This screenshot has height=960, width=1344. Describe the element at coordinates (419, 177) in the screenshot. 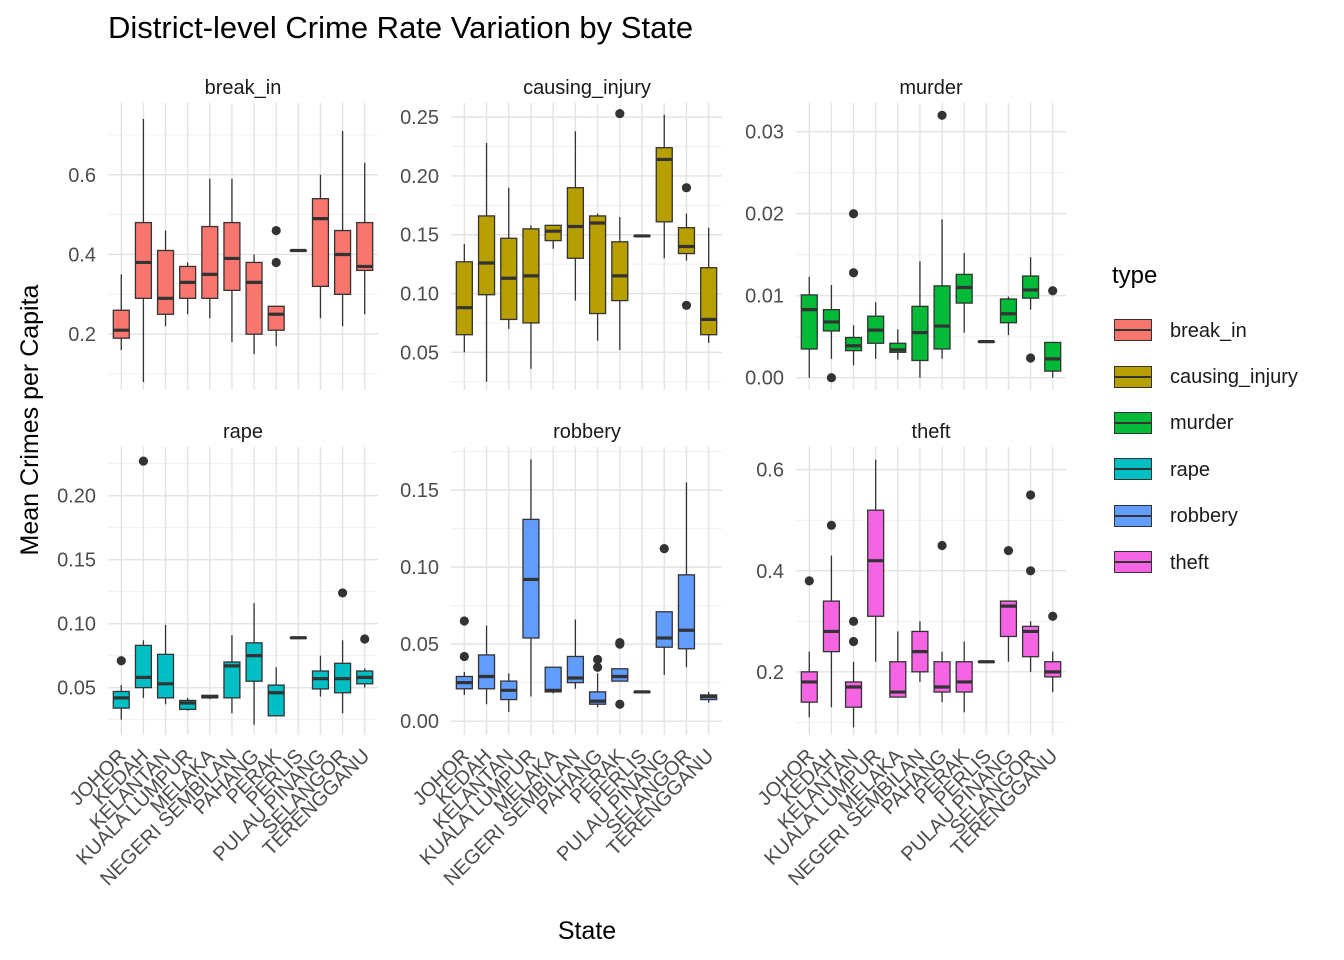

I see `y-tick-label: 0.20` at that location.